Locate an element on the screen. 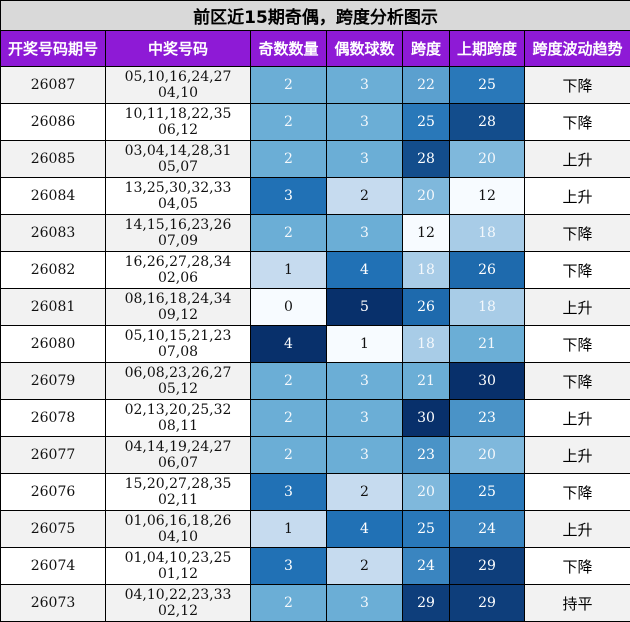 The image size is (630, 622). issue-cell: 26082 is located at coordinates (53, 270).